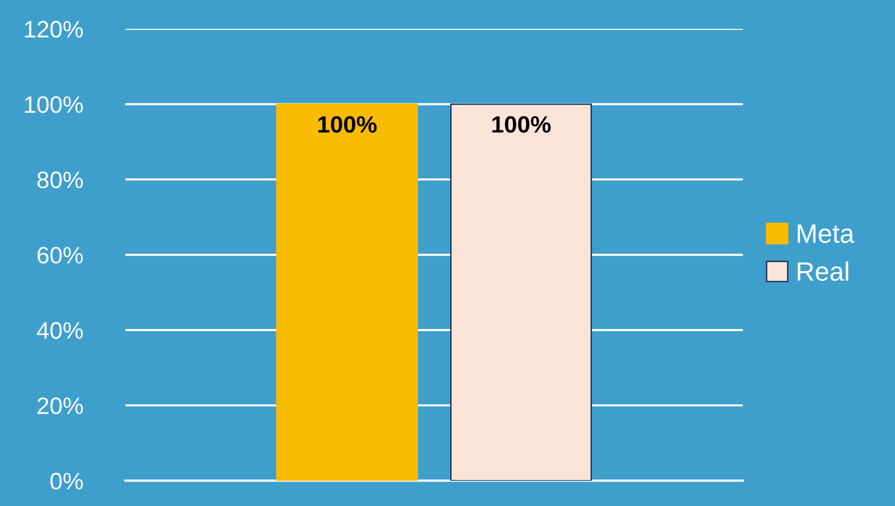 The height and width of the screenshot is (506, 895). What do you see at coordinates (54, 104) in the screenshot?
I see `y-tick-label: 100%` at bounding box center [54, 104].